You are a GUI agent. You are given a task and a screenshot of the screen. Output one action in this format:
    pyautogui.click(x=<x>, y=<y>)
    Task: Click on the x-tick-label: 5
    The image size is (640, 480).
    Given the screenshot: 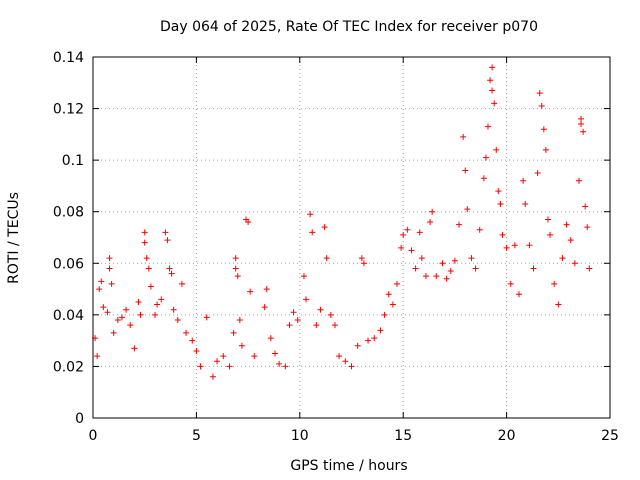 What is the action you would take?
    pyautogui.click(x=196, y=436)
    